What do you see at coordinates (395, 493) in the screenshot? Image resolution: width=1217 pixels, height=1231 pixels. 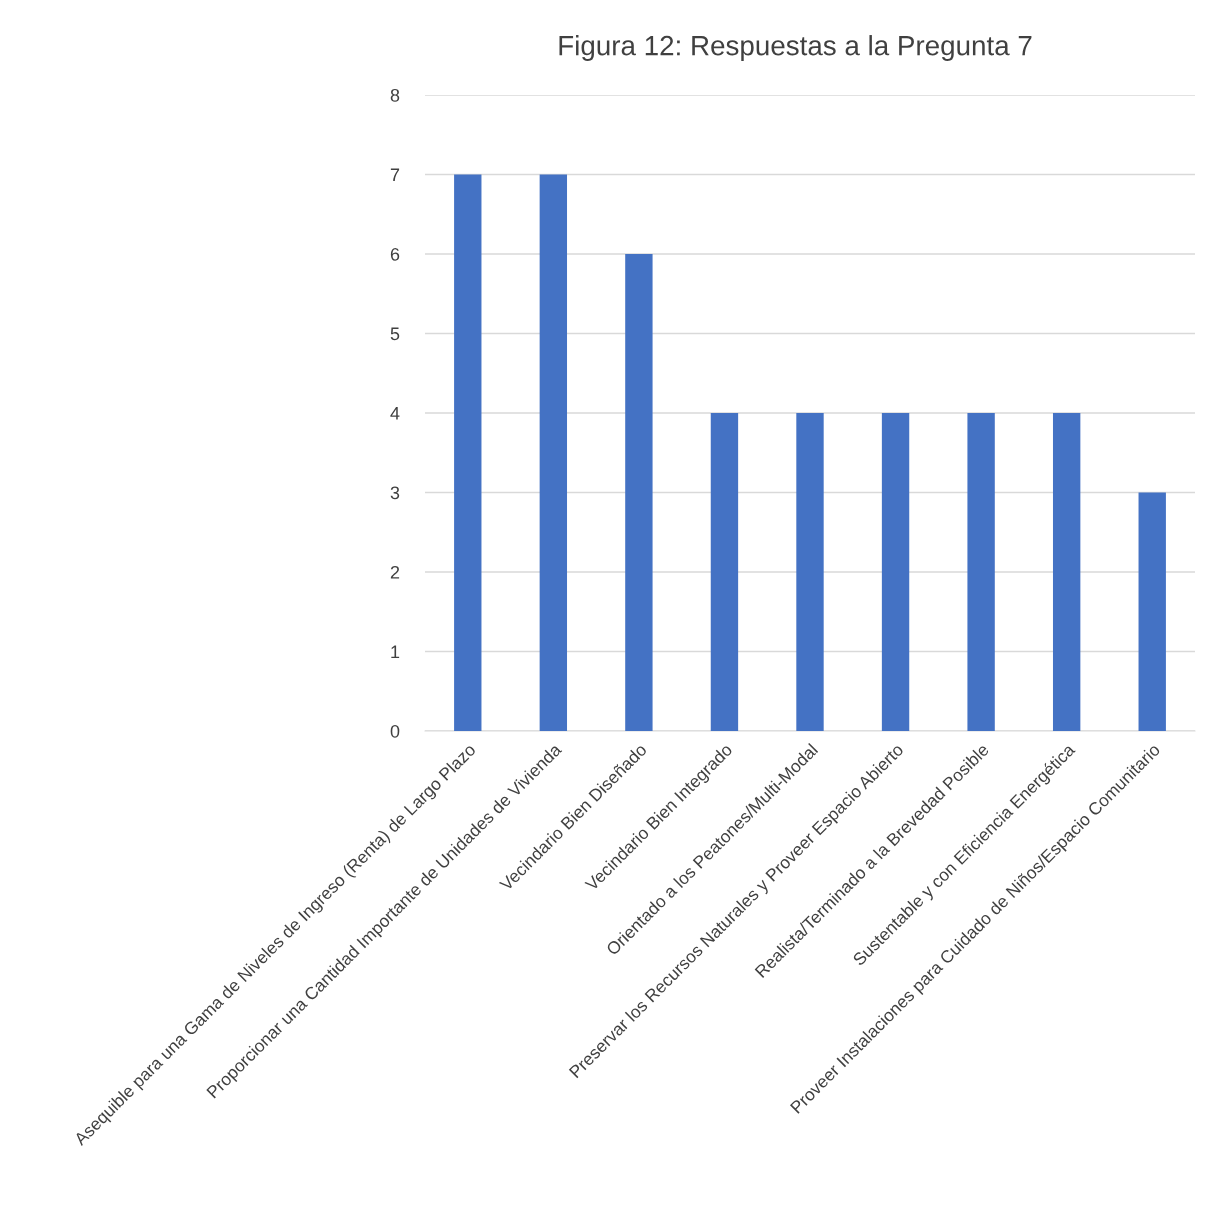 I see `y-tick-label: 3` at bounding box center [395, 493].